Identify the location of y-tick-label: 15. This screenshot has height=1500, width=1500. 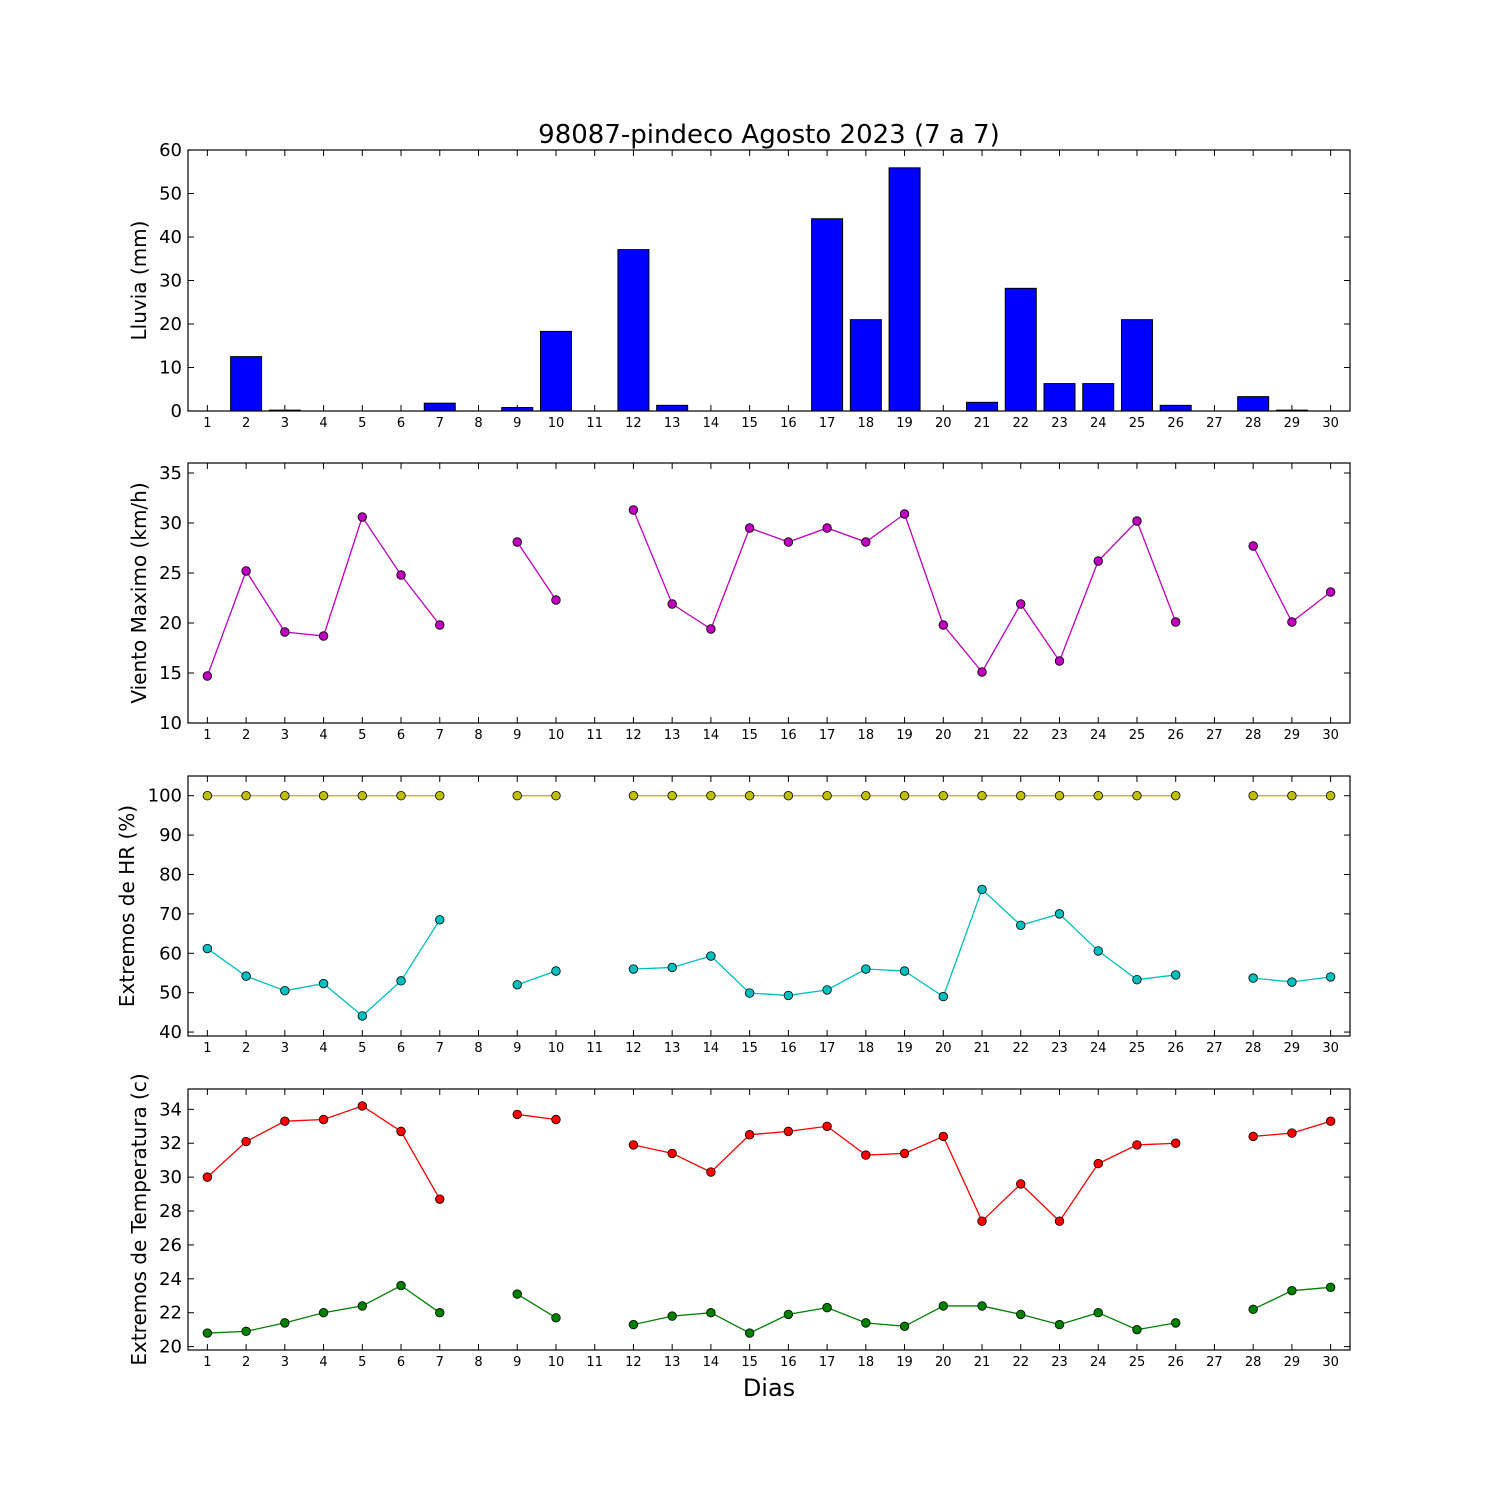
(170, 673).